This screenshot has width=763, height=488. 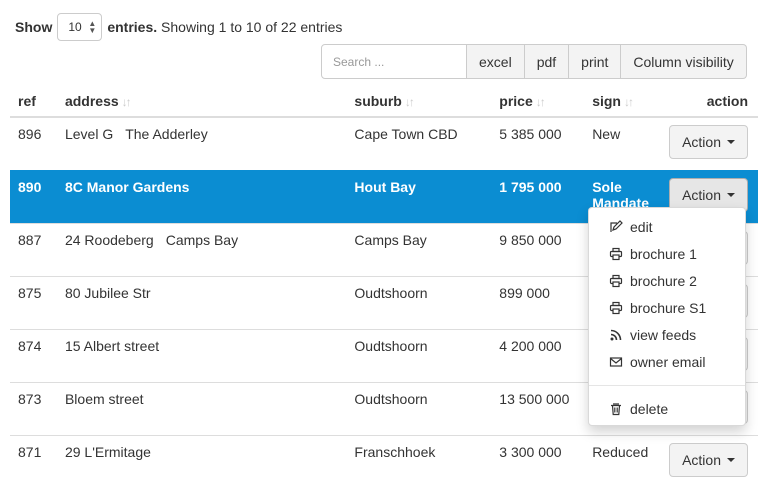 I want to click on cell-address: 29 L'Ermitage, so click(x=201, y=461).